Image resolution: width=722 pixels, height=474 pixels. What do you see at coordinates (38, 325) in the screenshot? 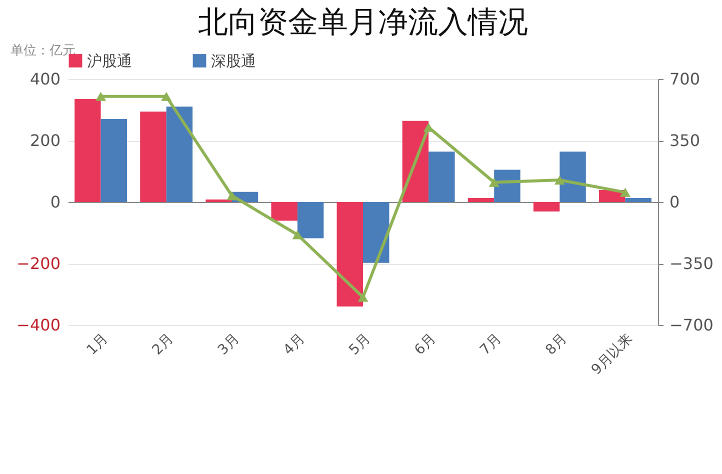
I see `y-tick-label: −400` at bounding box center [38, 325].